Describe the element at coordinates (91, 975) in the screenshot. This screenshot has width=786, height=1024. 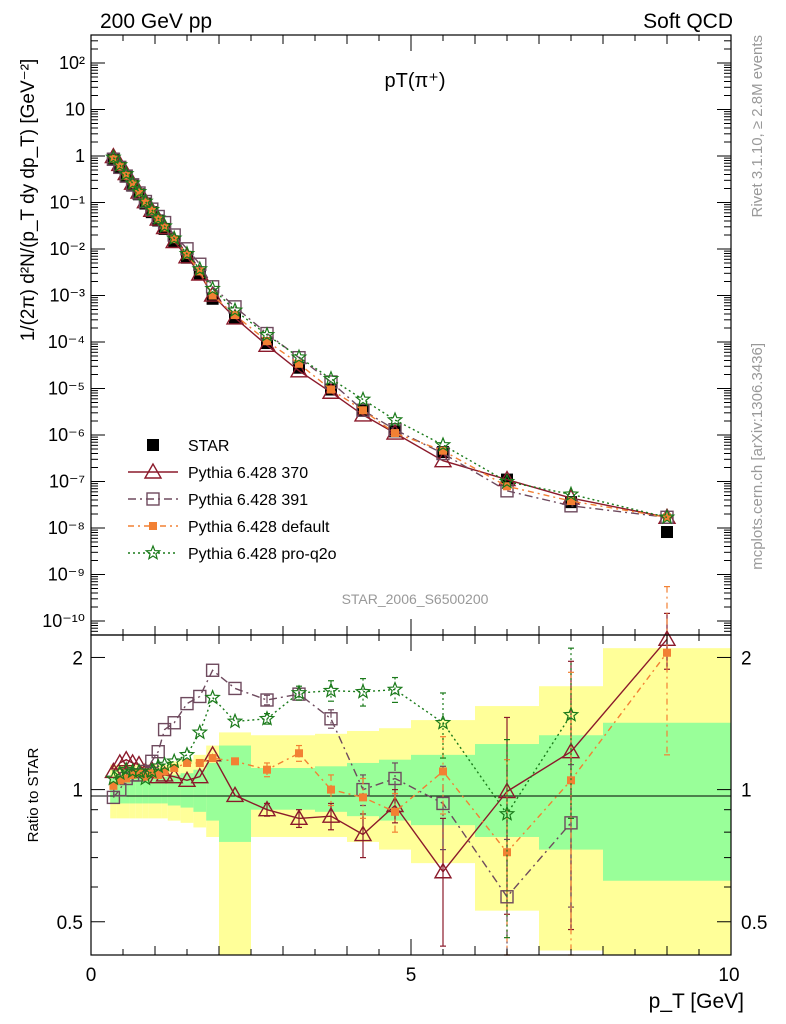
I see `ratio-xtick-label: 0` at that location.